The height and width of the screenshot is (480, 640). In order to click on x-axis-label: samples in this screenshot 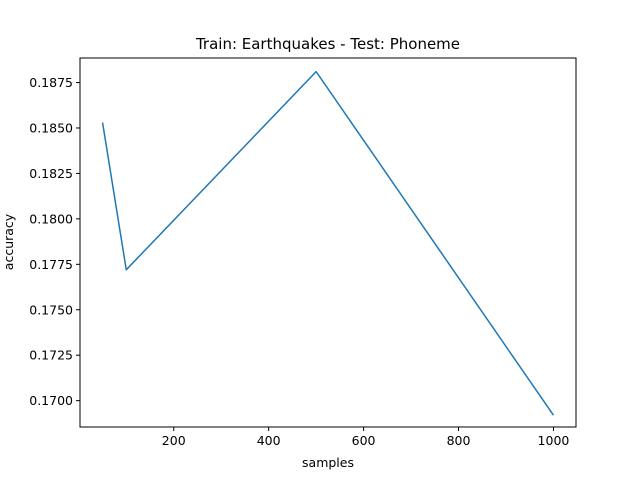, I will do `click(328, 462)`.